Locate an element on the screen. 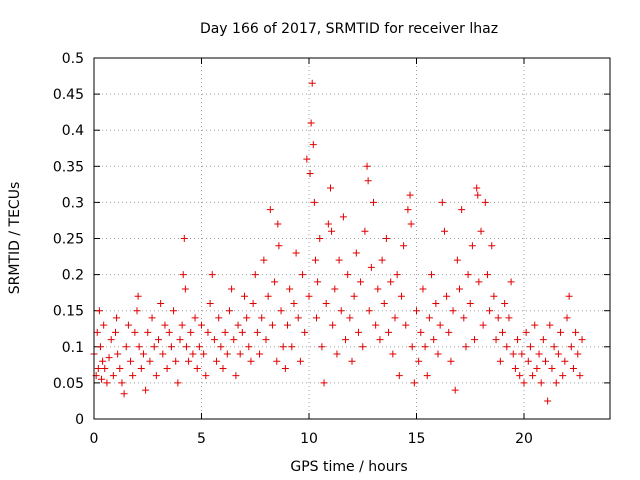 The width and height of the screenshot is (640, 480). y-tick-label: 0.5 is located at coordinates (73, 59).